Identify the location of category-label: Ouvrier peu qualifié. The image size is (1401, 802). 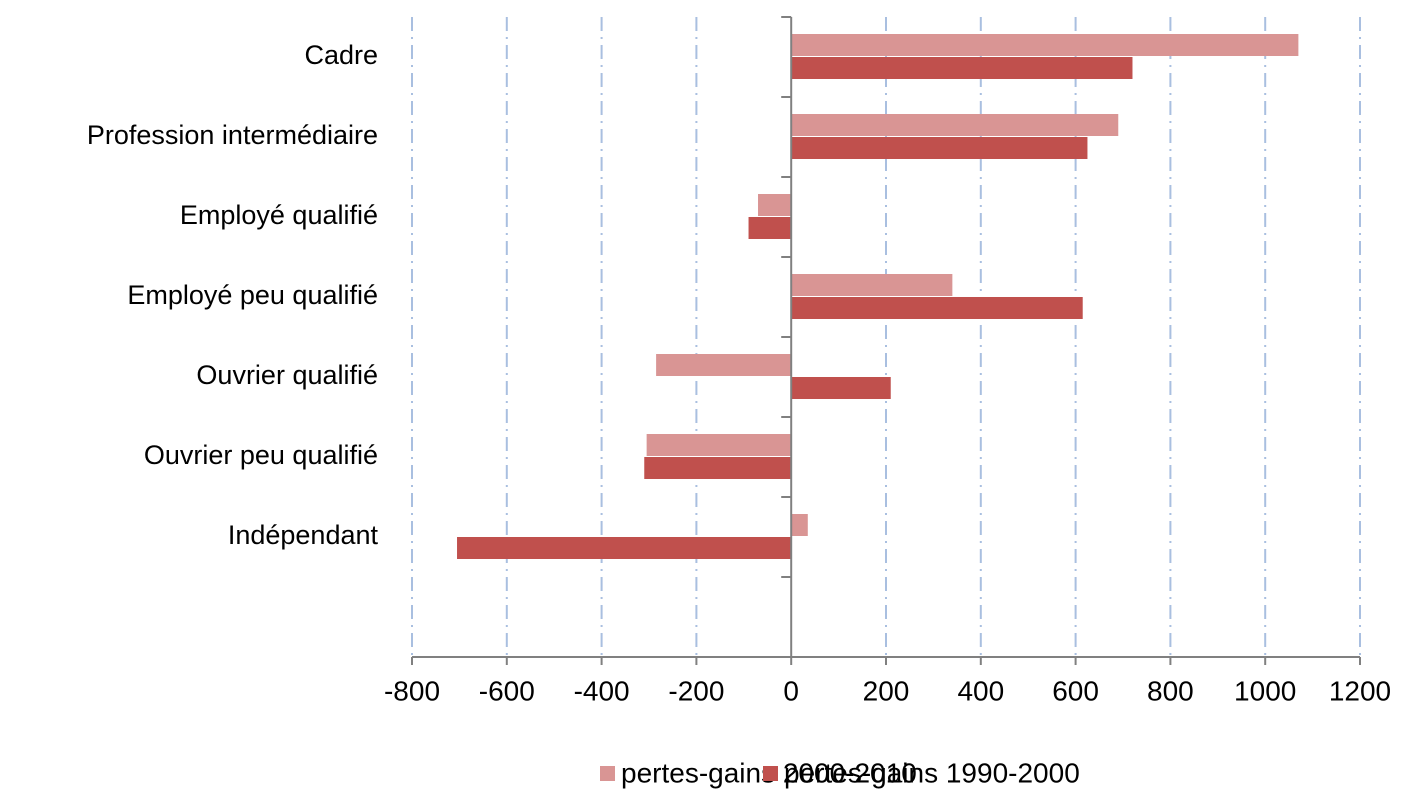
(261, 455).